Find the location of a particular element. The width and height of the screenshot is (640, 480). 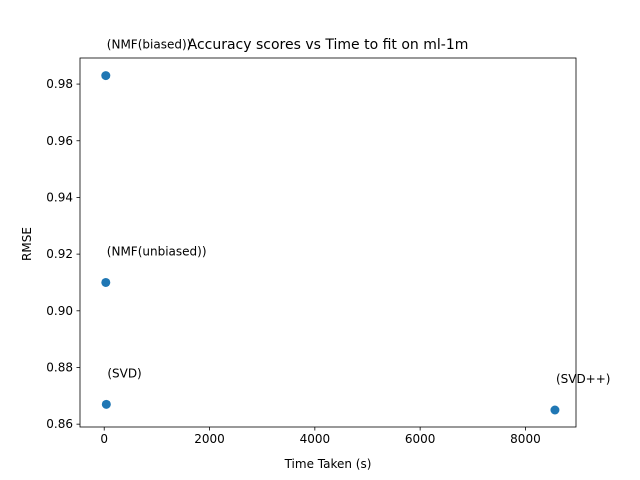

x-tick-label: 0 is located at coordinates (104, 439).